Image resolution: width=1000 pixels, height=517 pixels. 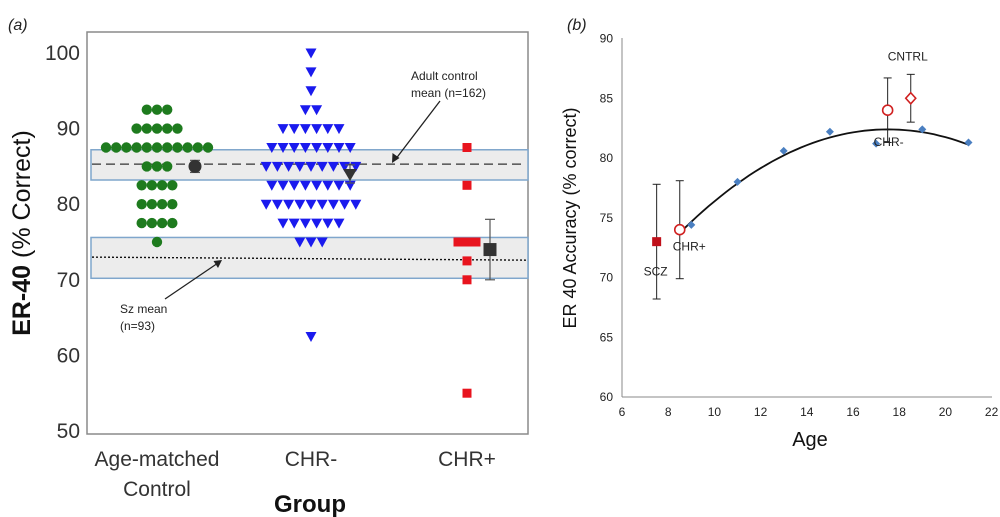 What do you see at coordinates (577, 25) in the screenshot?
I see `panel-b-tag: (b)` at bounding box center [577, 25].